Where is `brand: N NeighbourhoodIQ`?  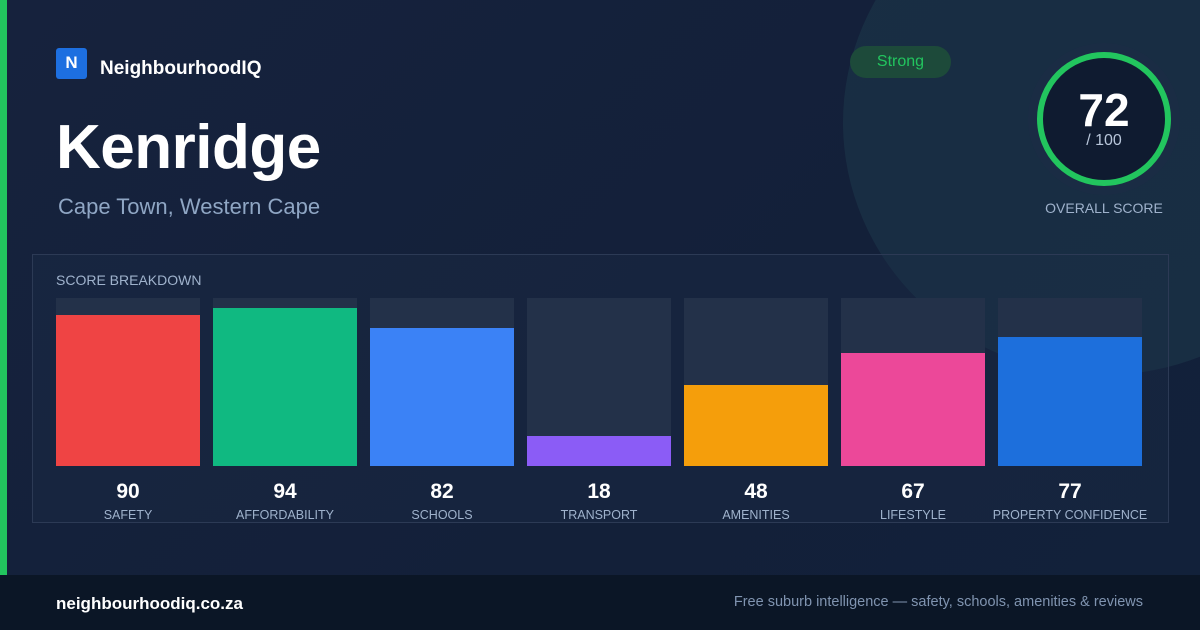 brand: N NeighbourhoodIQ is located at coordinates (158, 63).